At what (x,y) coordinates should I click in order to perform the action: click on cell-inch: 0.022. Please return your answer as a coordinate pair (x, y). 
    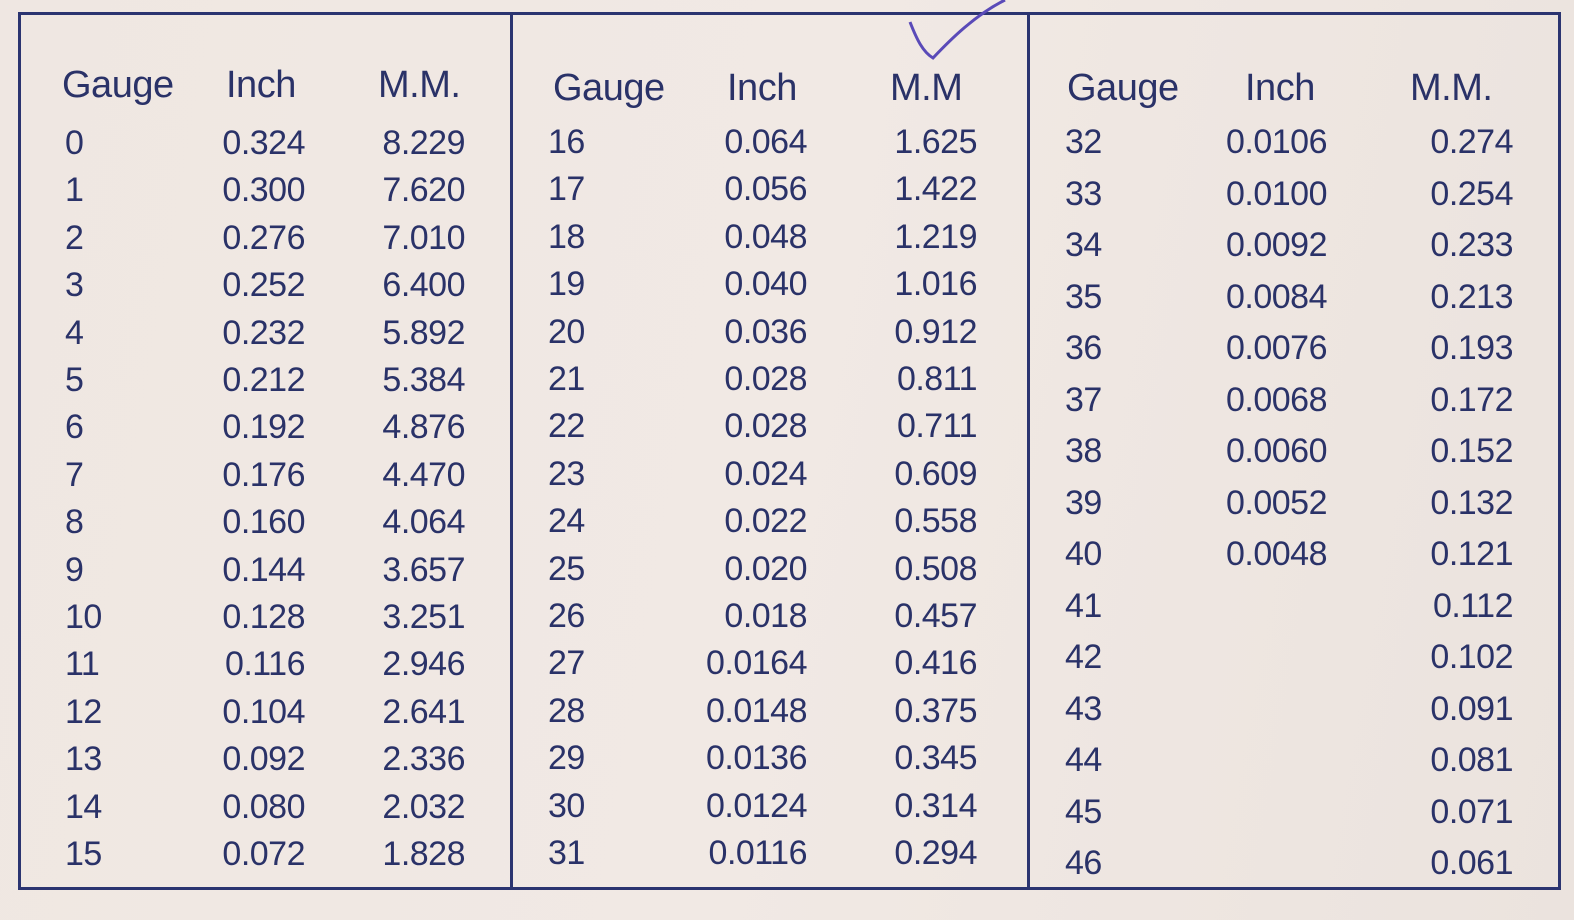
    Looking at the image, I should click on (765, 521).